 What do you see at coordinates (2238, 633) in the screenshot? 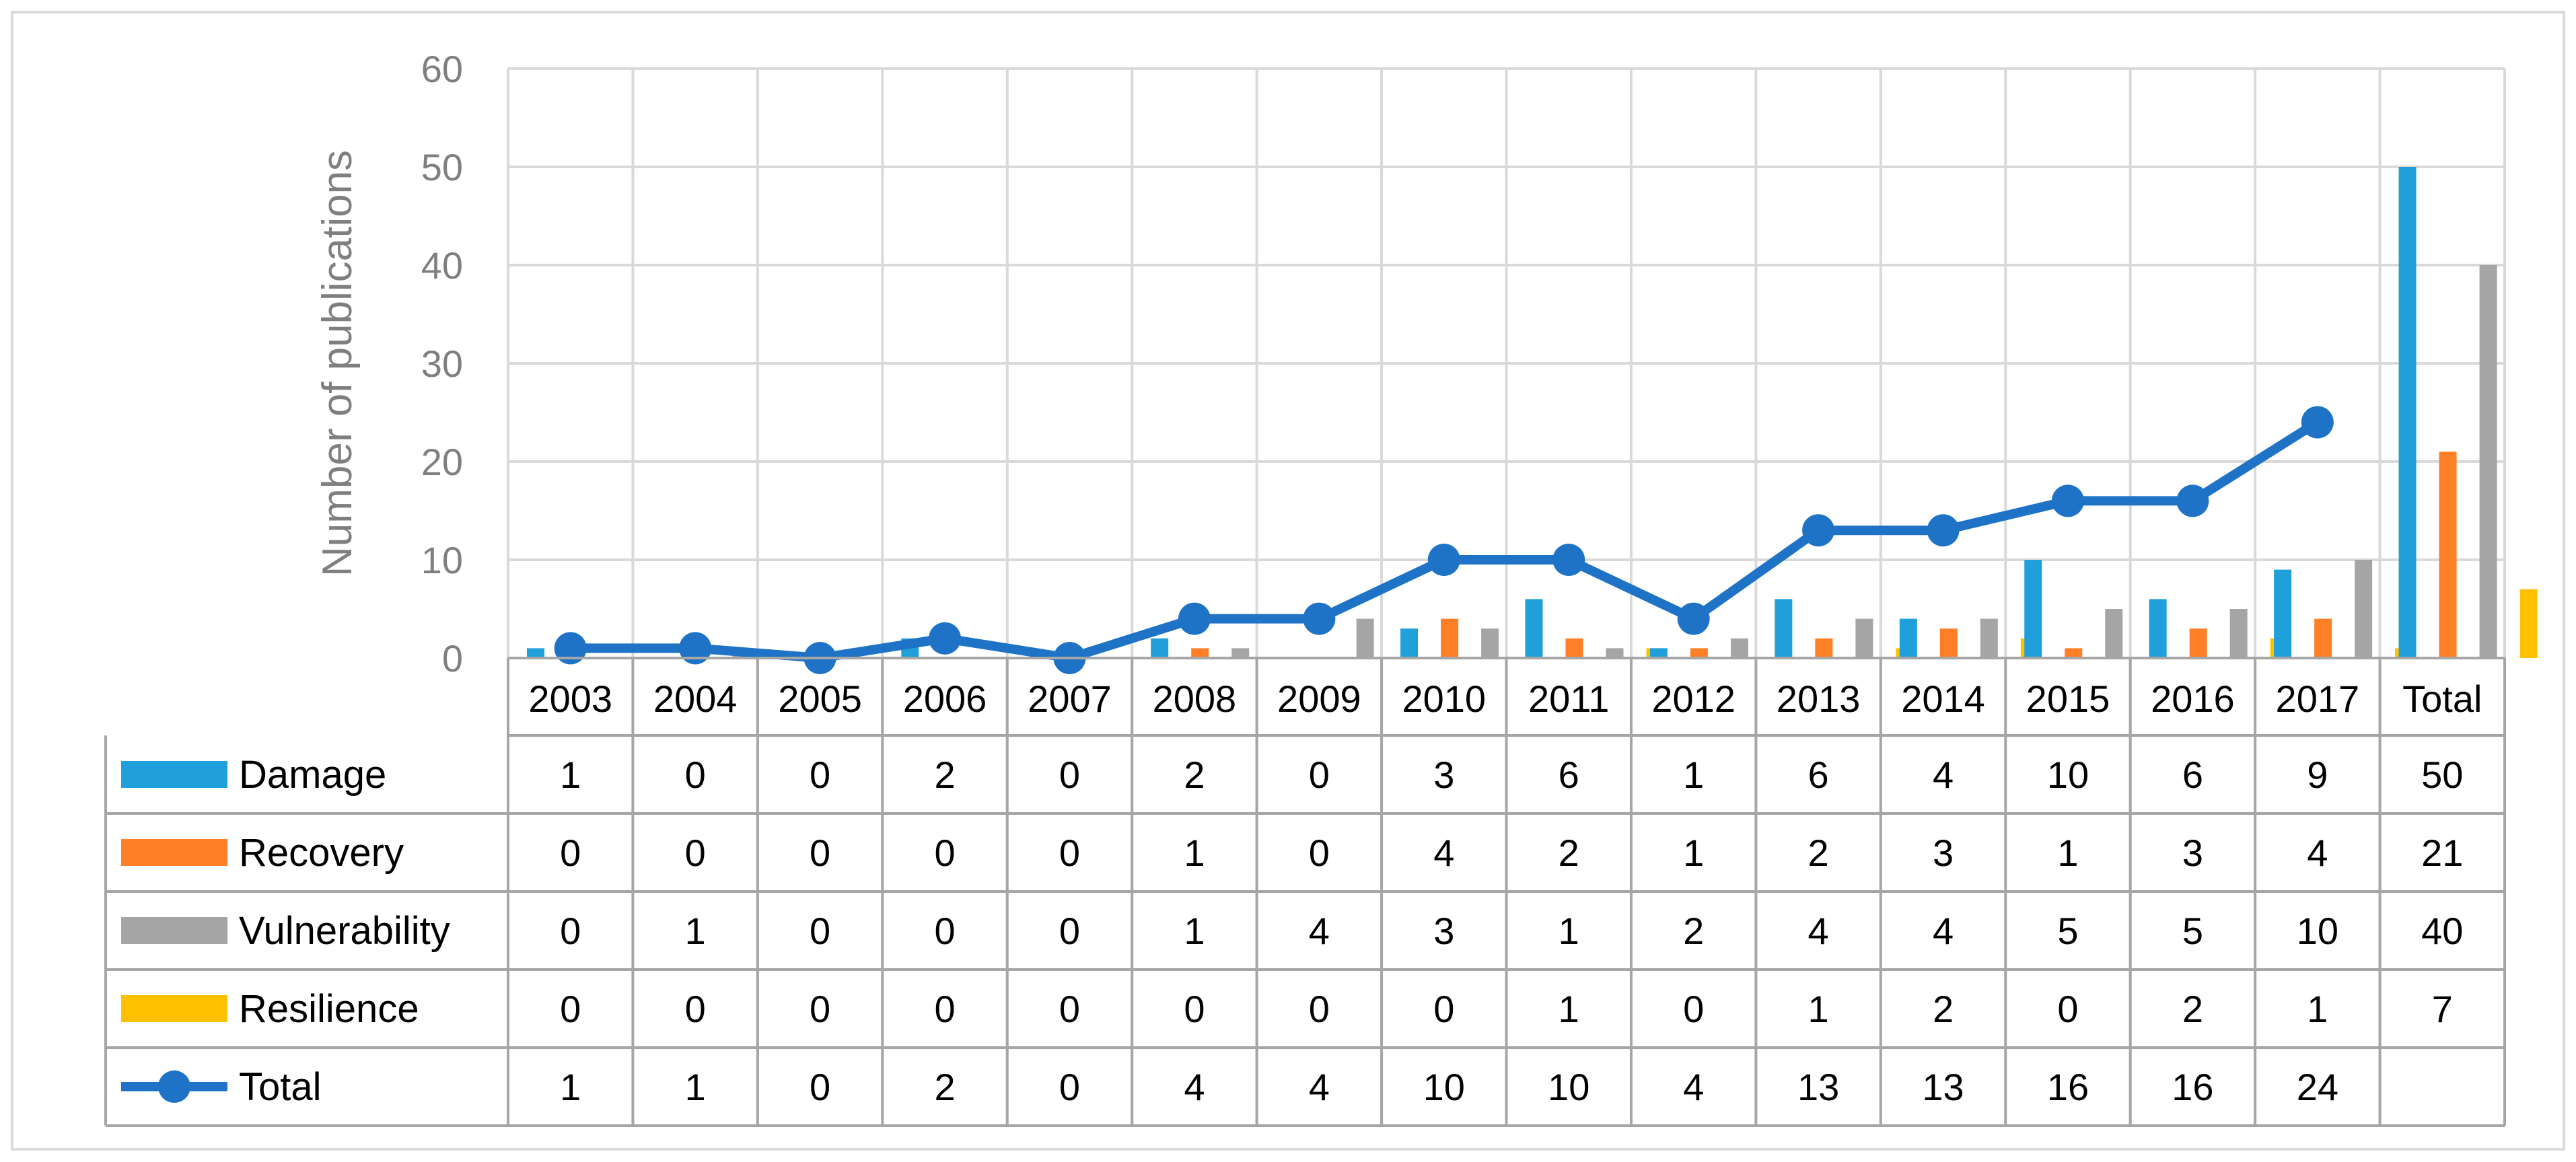
I see `bar-vulnerability-2016` at bounding box center [2238, 633].